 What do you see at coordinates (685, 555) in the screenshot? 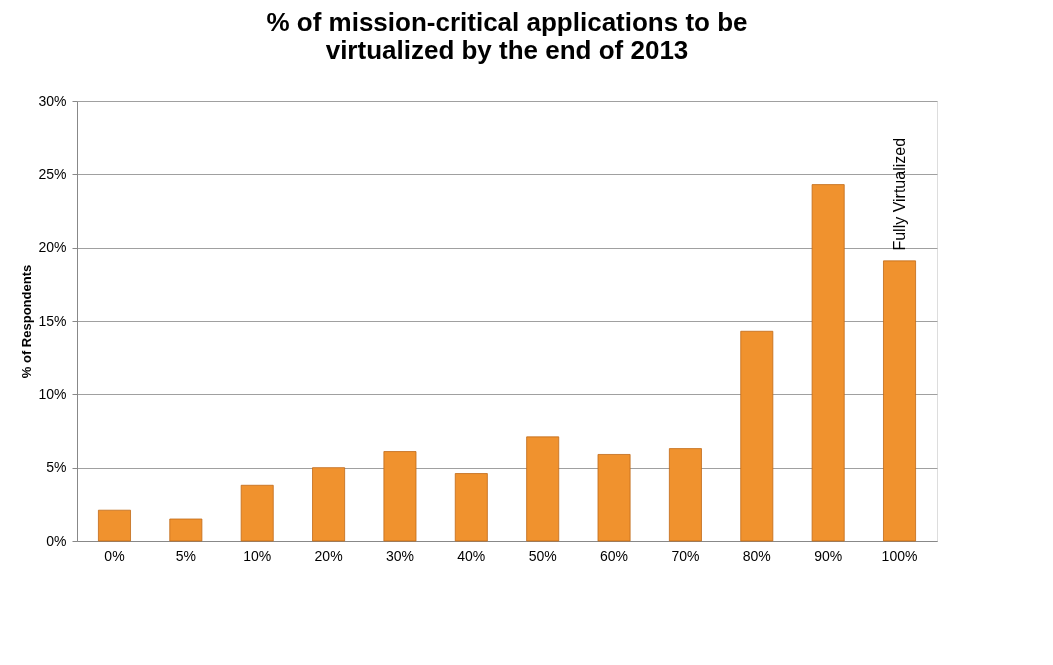
I see `x-tick-label: 70%` at bounding box center [685, 555].